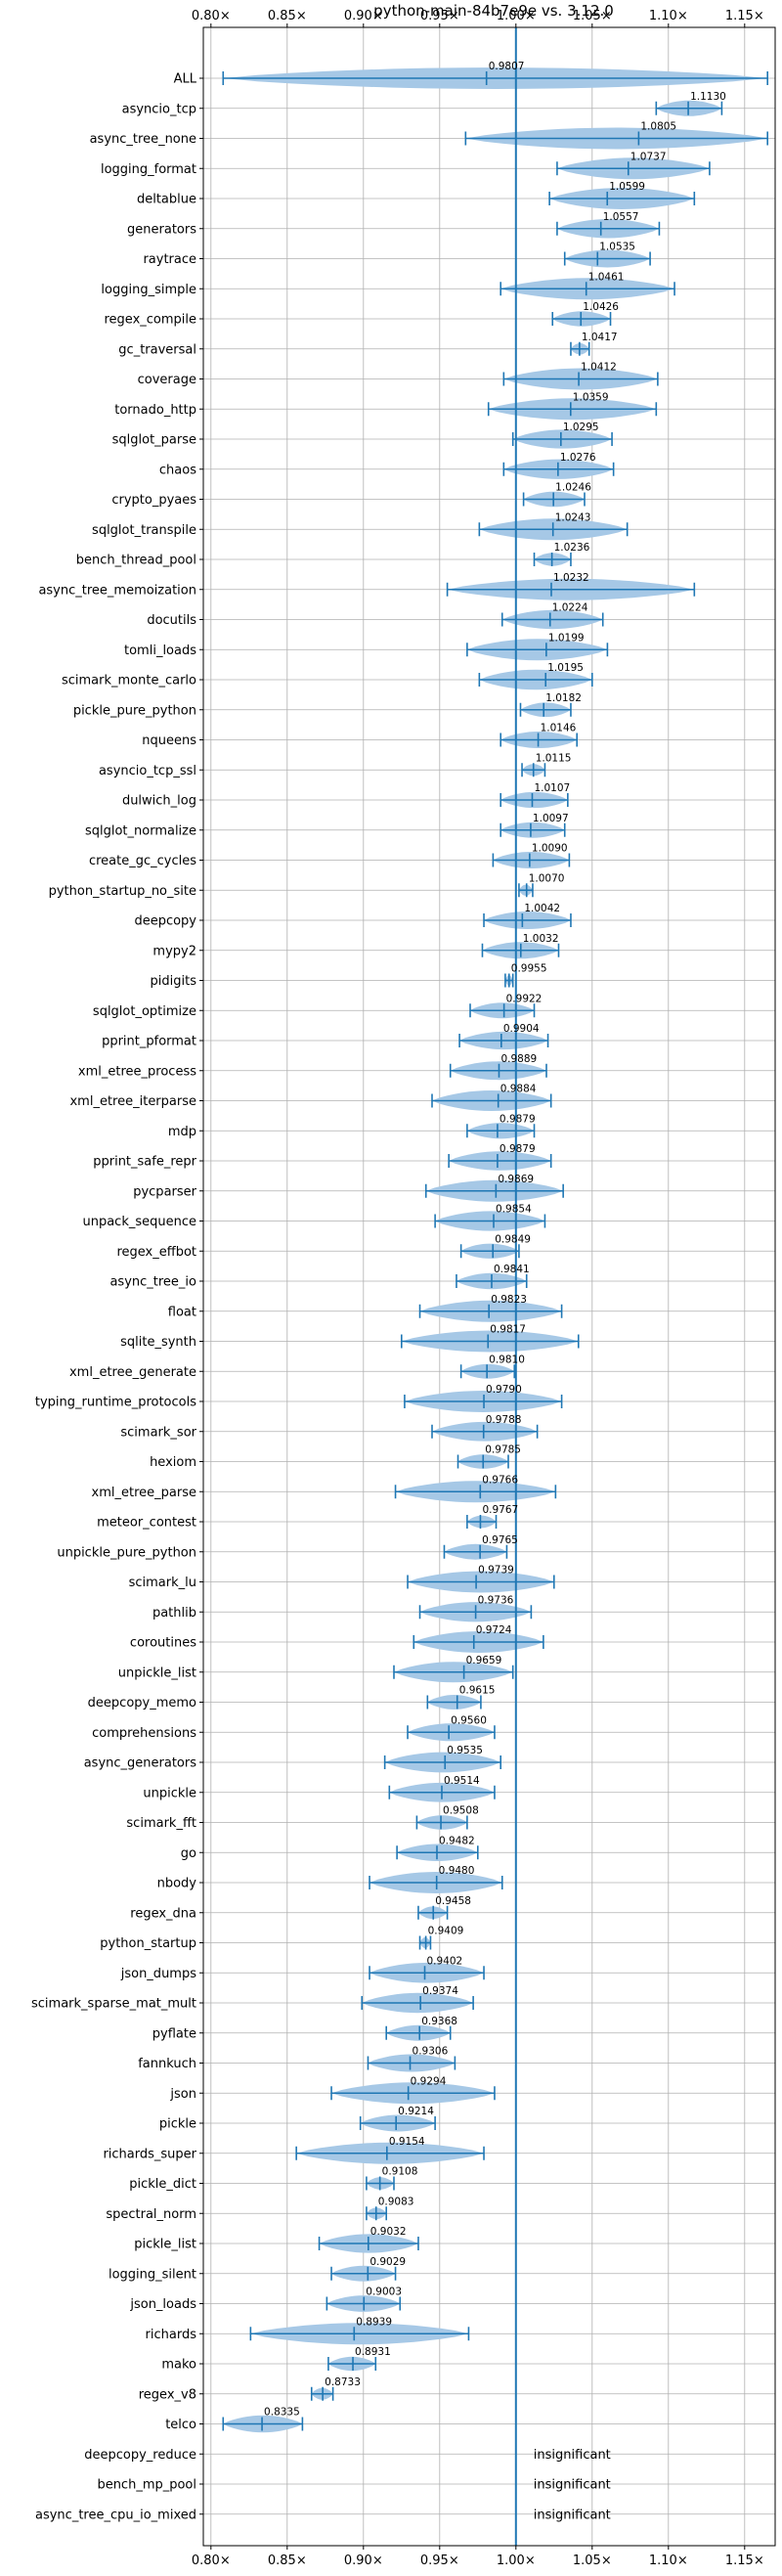  What do you see at coordinates (146, 1523) in the screenshot?
I see `benchmark-label: meteor_contest` at bounding box center [146, 1523].